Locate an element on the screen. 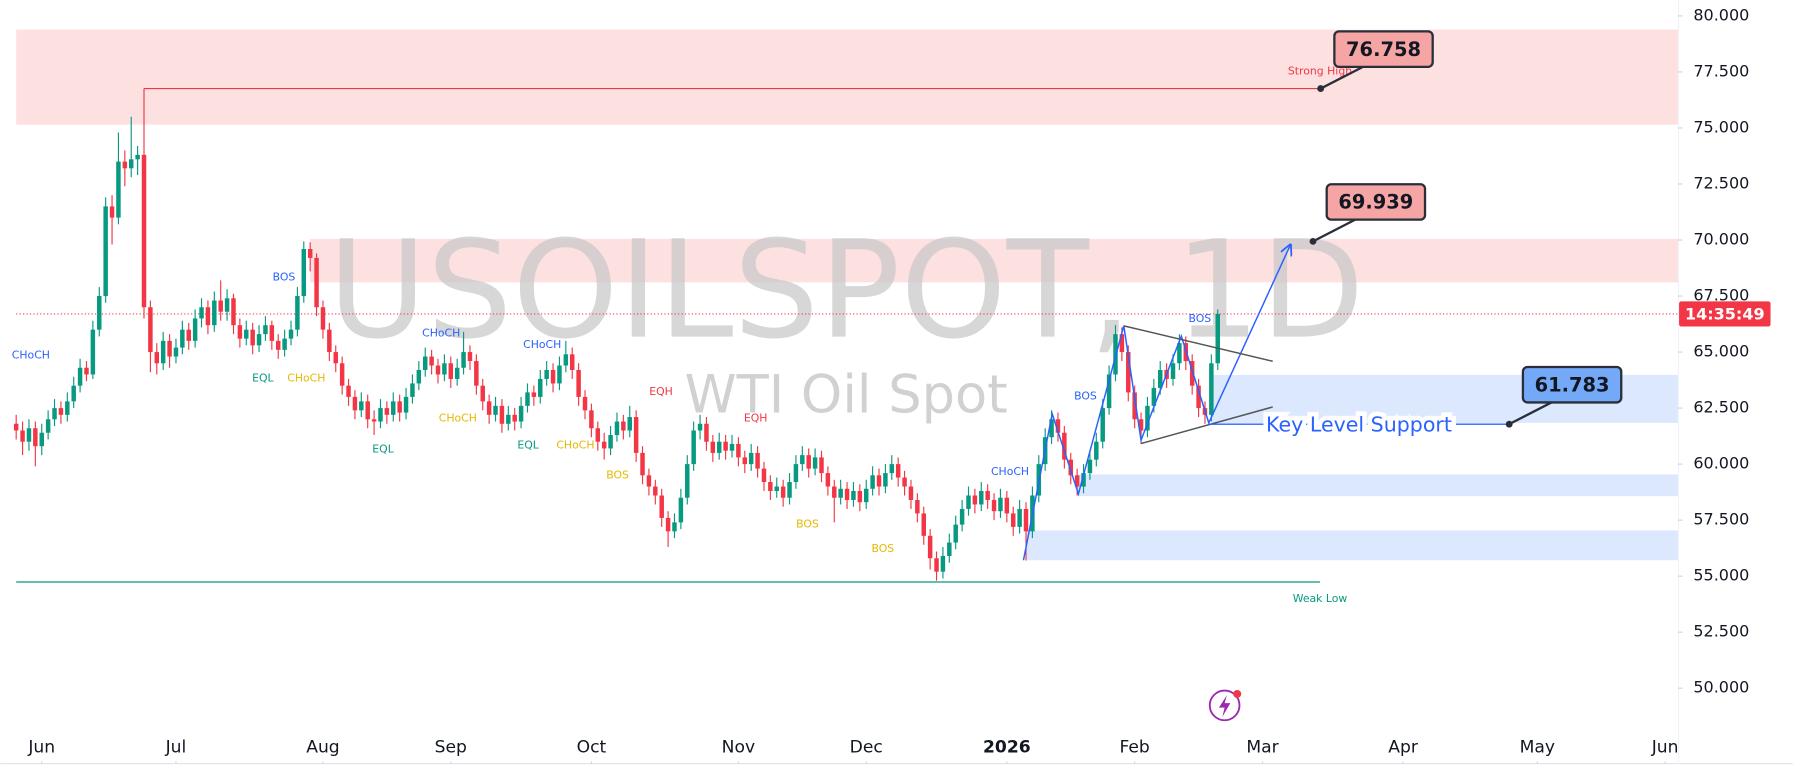 Image resolution: width=1793 pixels, height=782 pixels. alert-icon-bolt is located at coordinates (1224, 706).